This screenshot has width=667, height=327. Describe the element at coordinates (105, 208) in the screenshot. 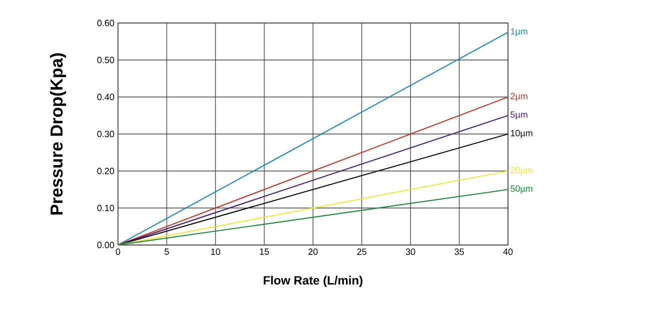

I see `y-tick-label: 0.10` at that location.